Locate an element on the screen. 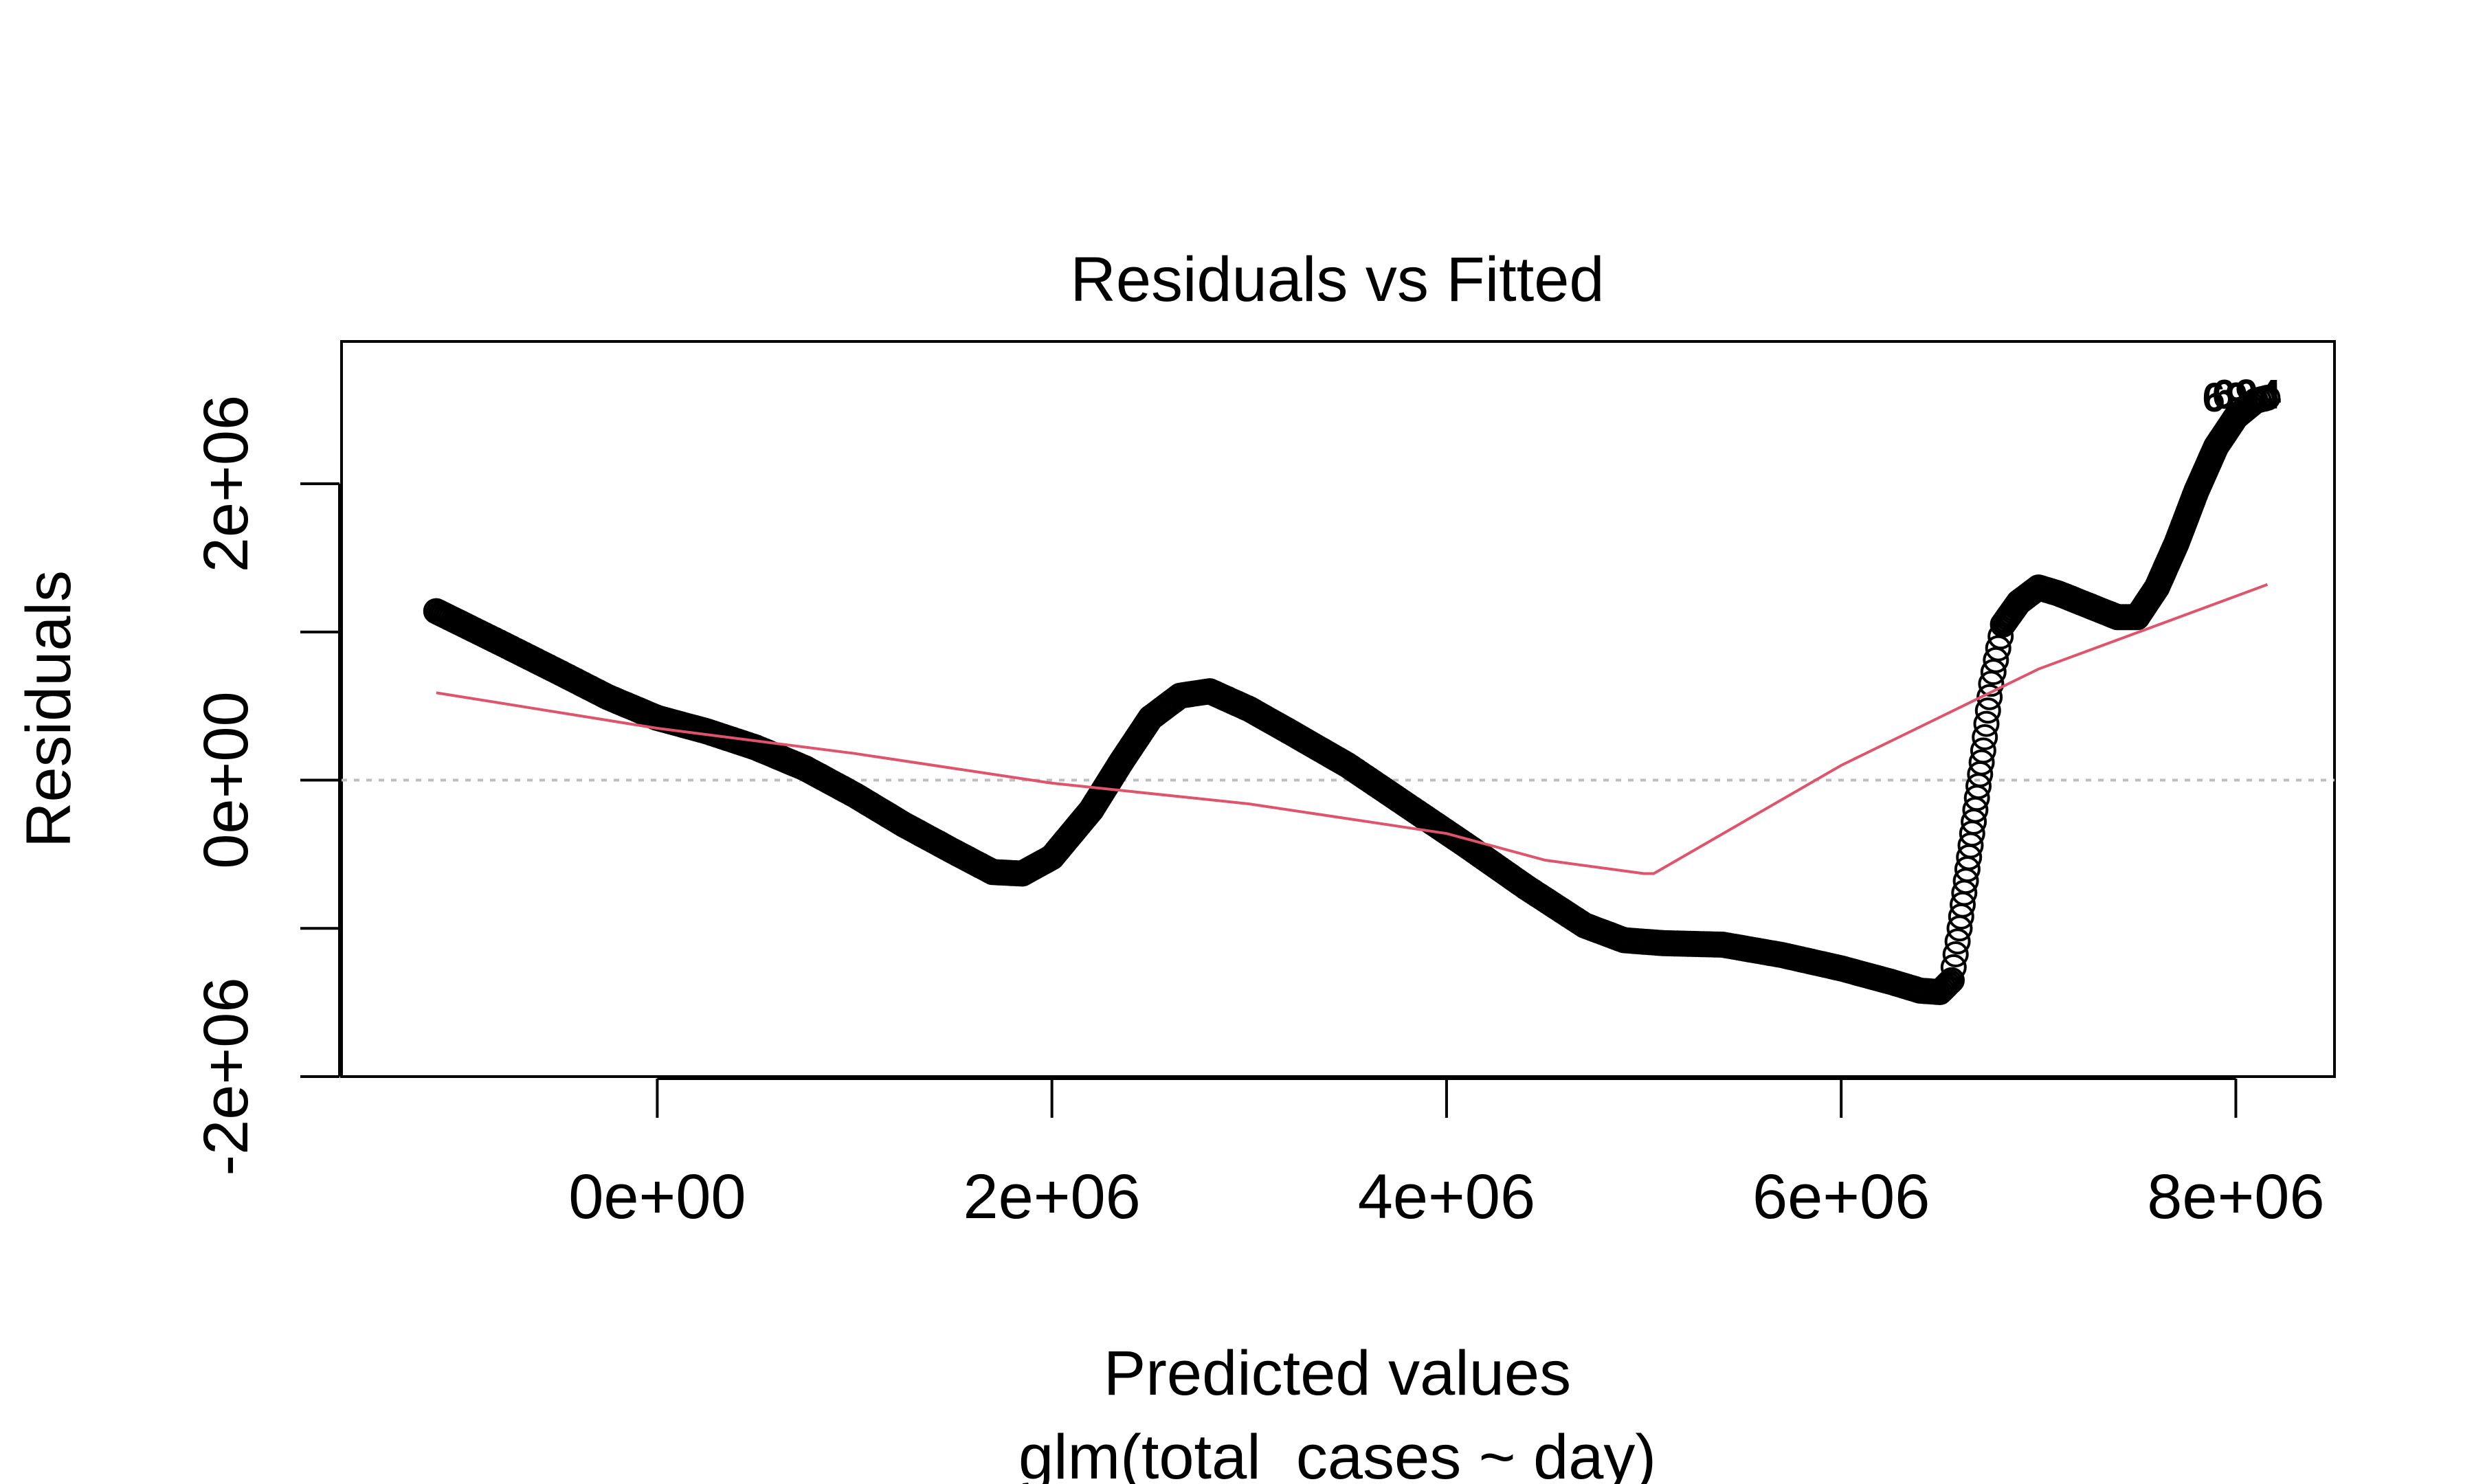 The image size is (2474, 1484). y-axis-label: Residuals is located at coordinates (49, 709).